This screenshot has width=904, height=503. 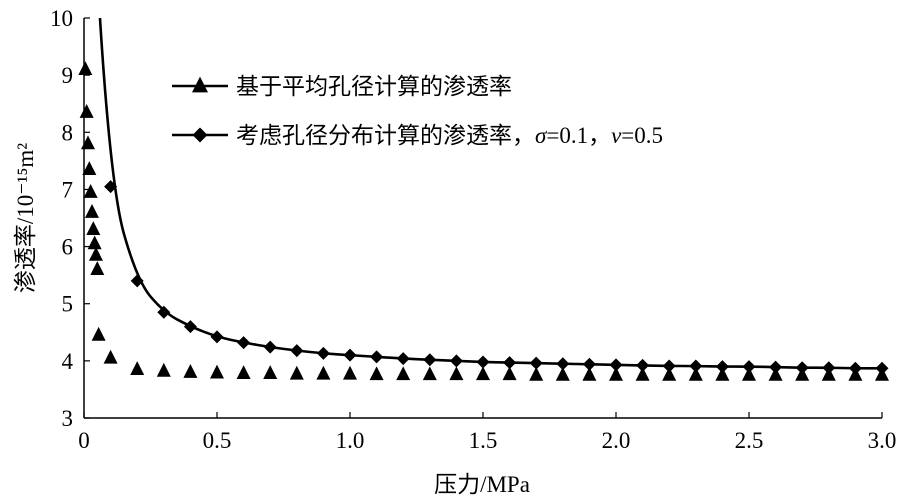 I want to click on legend-item-2: 考虑孔径分布计算的渗透率，σ=0.1，ν=0.5, so click(x=417, y=135).